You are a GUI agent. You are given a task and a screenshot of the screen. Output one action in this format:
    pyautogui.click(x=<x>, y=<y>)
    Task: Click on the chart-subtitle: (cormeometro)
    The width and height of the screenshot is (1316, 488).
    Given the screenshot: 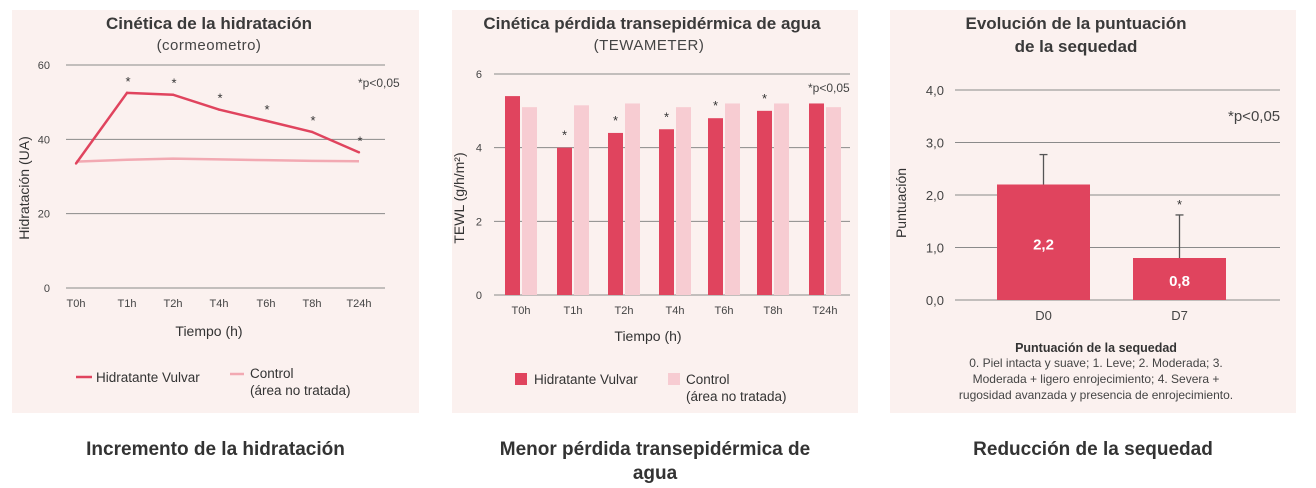 What is the action you would take?
    pyautogui.click(x=209, y=45)
    